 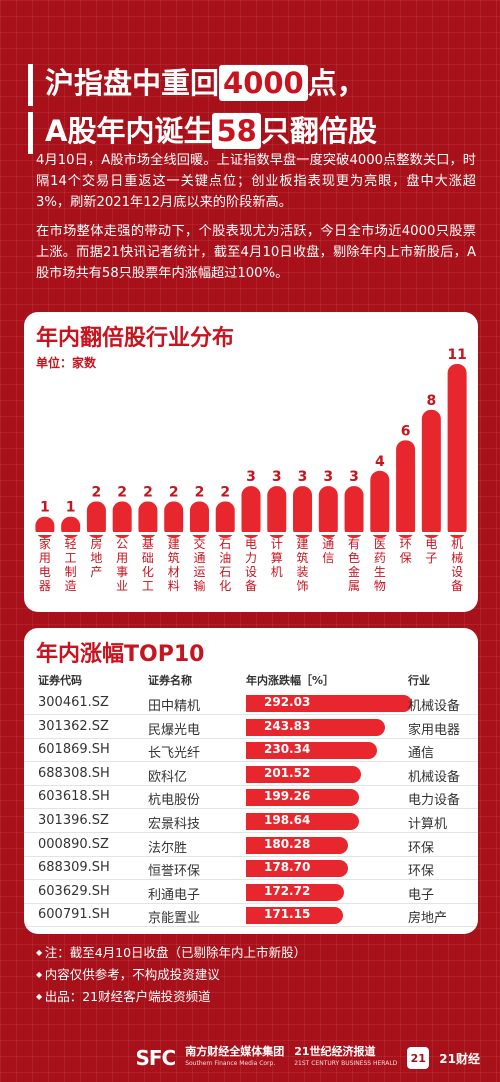 What do you see at coordinates (174, 572) in the screenshot?
I see `category-label-char: 材` at bounding box center [174, 572].